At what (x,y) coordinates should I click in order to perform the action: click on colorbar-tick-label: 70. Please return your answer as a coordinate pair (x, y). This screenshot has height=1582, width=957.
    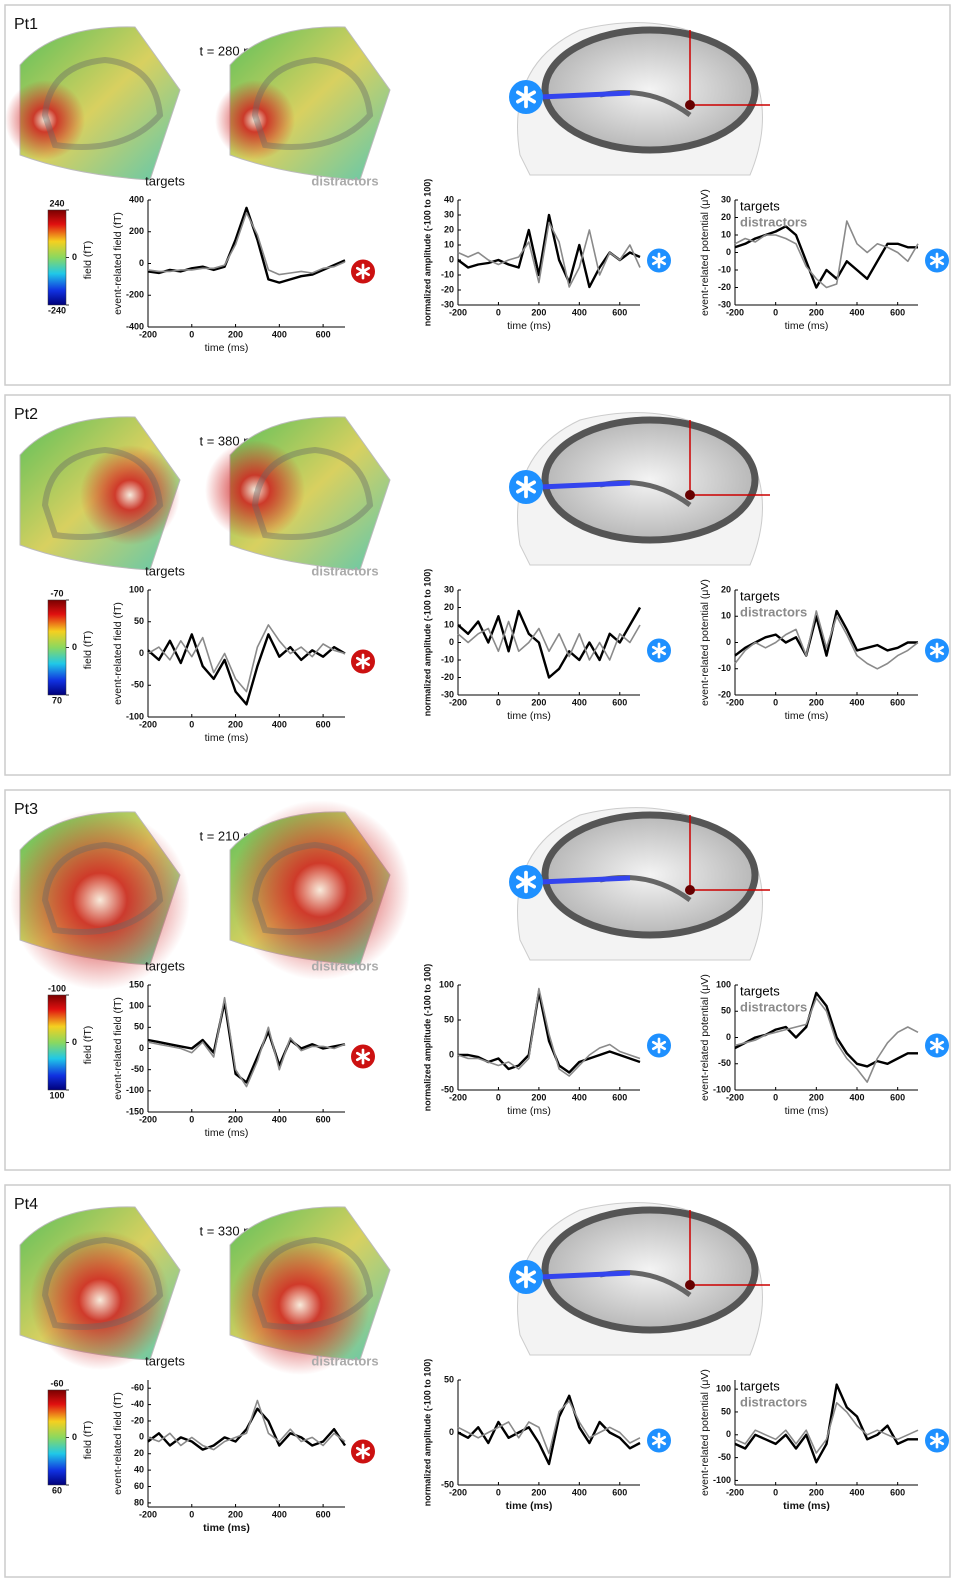
    Looking at the image, I should click on (57, 700).